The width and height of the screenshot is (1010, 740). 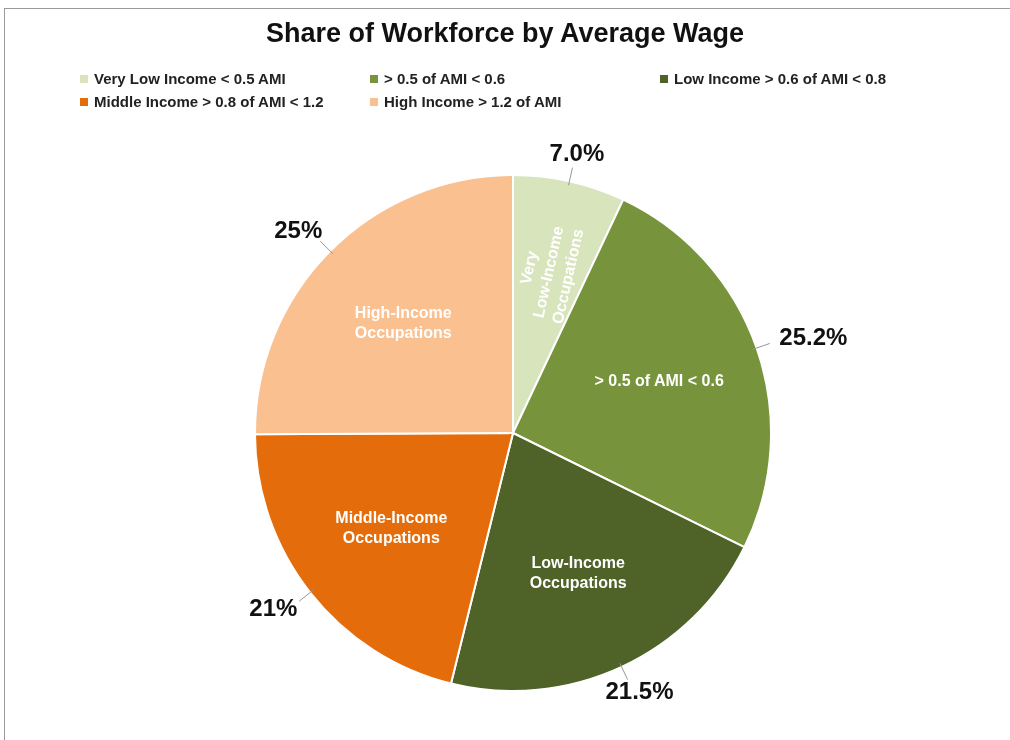 I want to click on data-label: 7.0%, so click(x=577, y=152).